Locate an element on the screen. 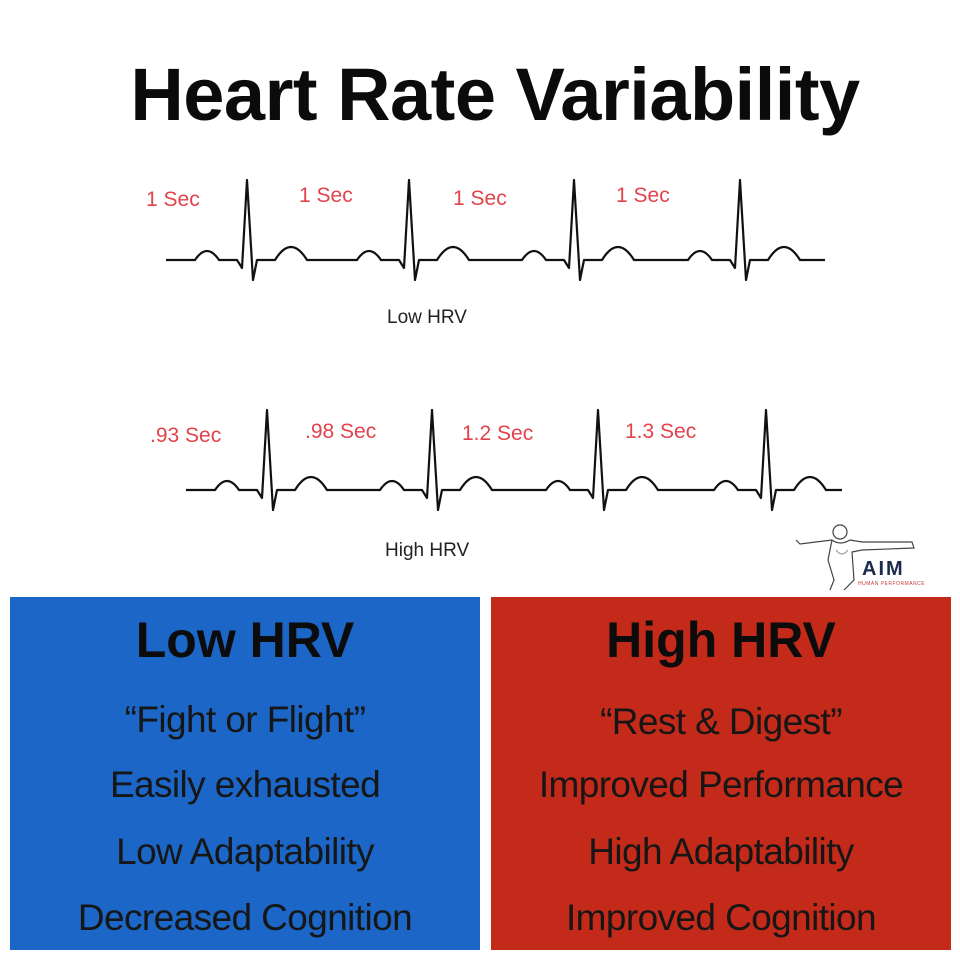 The height and width of the screenshot is (960, 960). high-hrv-heading: High HRV is located at coordinates (721, 640).